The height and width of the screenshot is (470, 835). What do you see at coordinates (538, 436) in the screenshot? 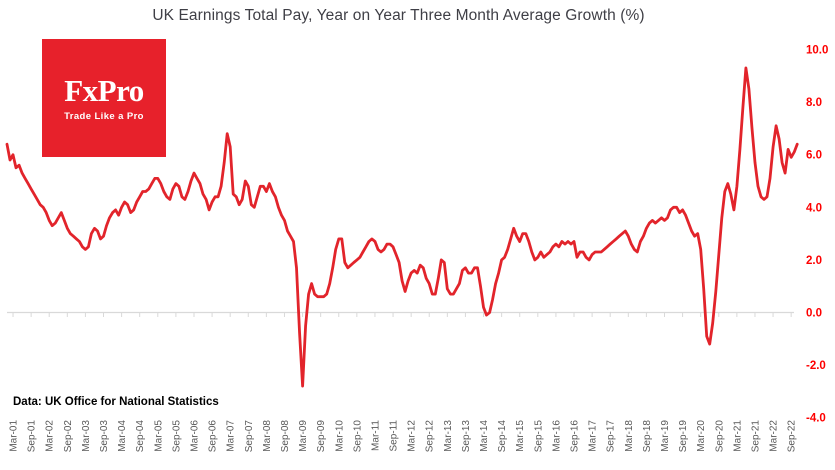
I see `x-tick-label: Sep-15` at bounding box center [538, 436].